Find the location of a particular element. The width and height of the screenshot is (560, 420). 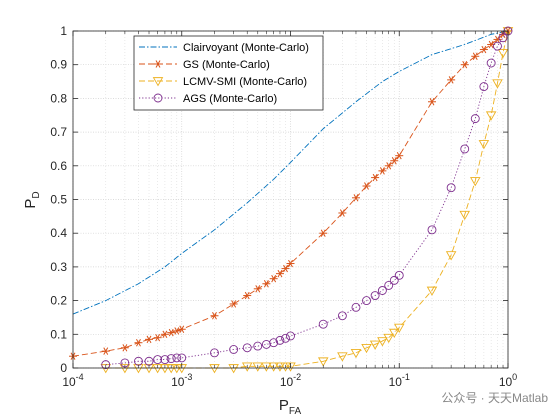

watermark: 公众号 · 天天Matlab is located at coordinates (494, 398).